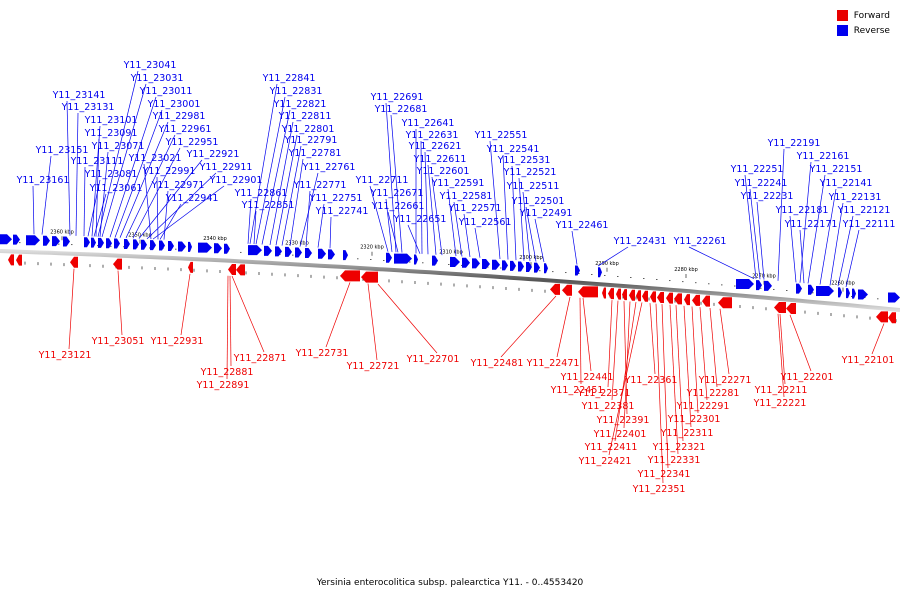 The width and height of the screenshot is (900, 600). I want to click on forward-gene-label: Y11_22421, so click(605, 461).